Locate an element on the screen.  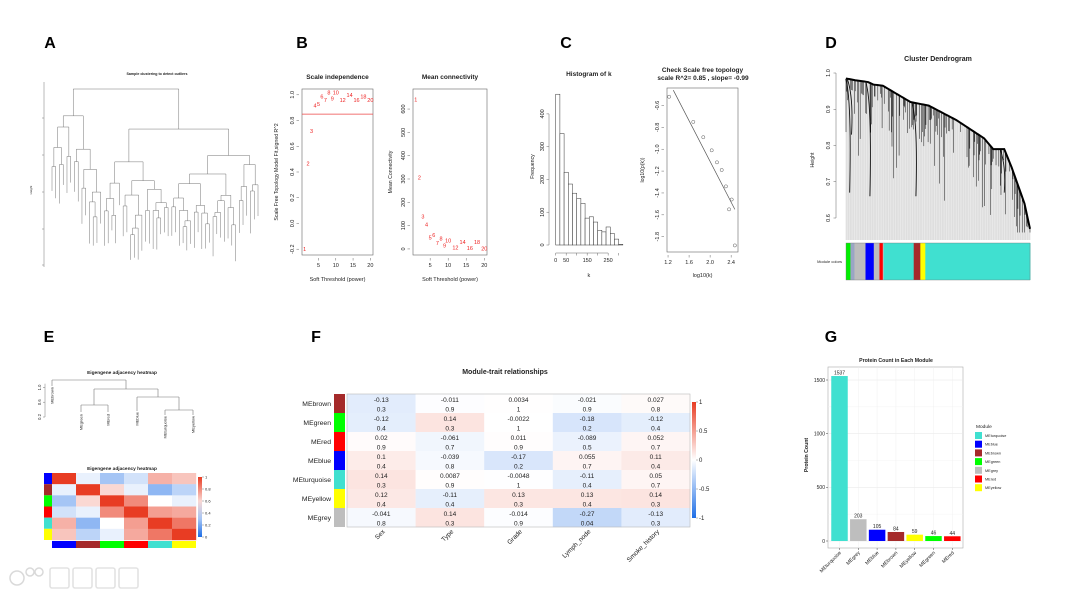
legend-label: MEgreen is located at coordinates (992, 462).